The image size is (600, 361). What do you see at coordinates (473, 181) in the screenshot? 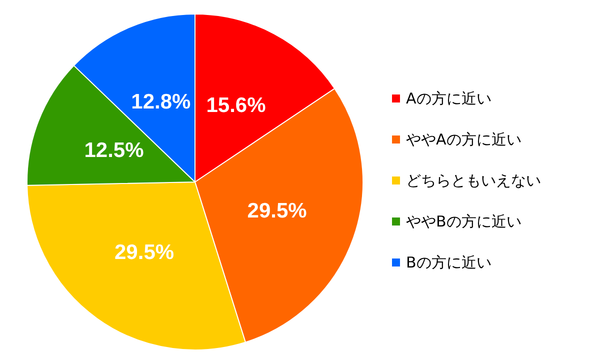
I see `legend-label: どちらともいえない` at bounding box center [473, 181].